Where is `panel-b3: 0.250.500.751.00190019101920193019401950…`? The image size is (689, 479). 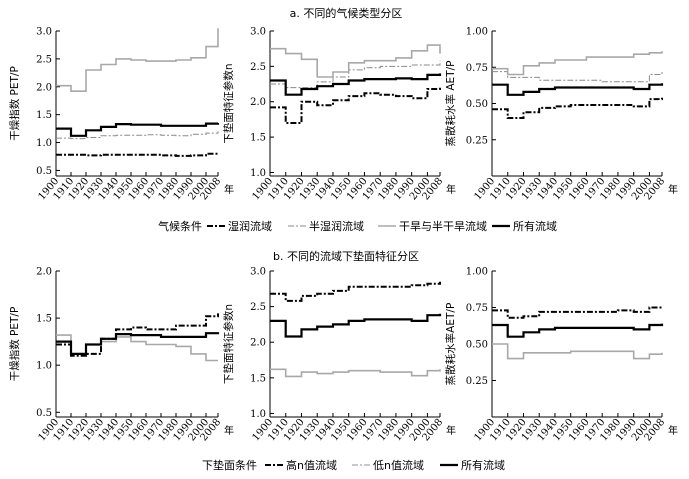 panel-b3: 0.250.500.751.00190019101920193019401950… is located at coordinates (561, 355).